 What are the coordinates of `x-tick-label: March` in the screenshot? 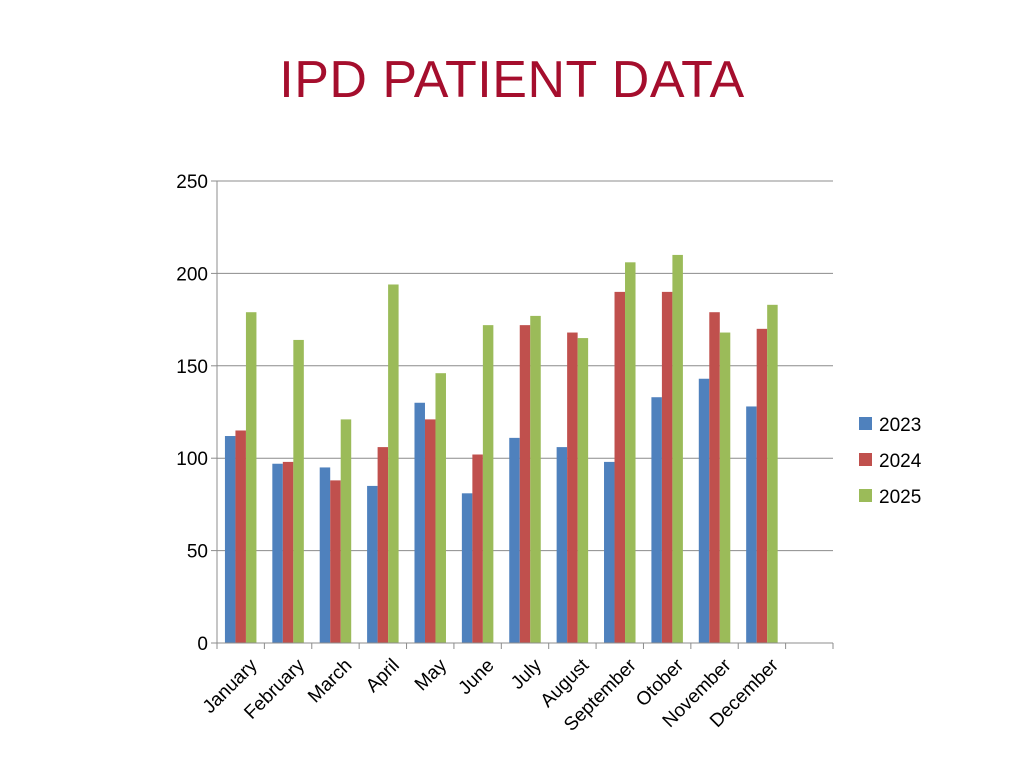 It's located at (330, 681).